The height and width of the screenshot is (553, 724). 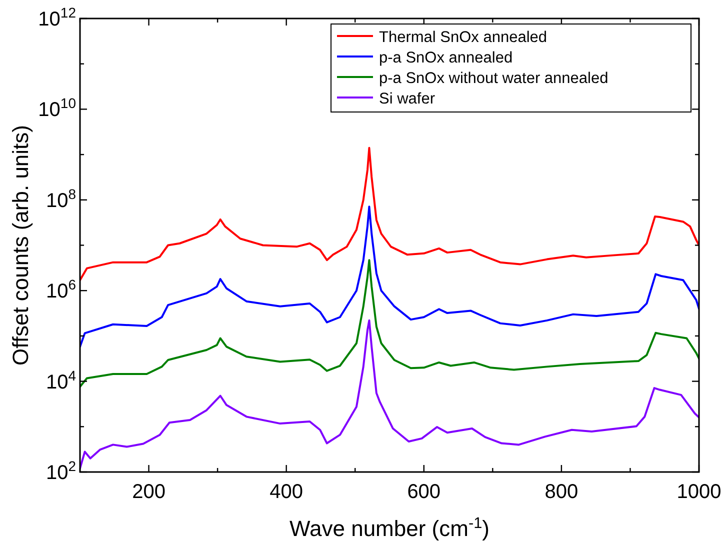 I want to click on x-tick-label: 600, so click(x=424, y=492).